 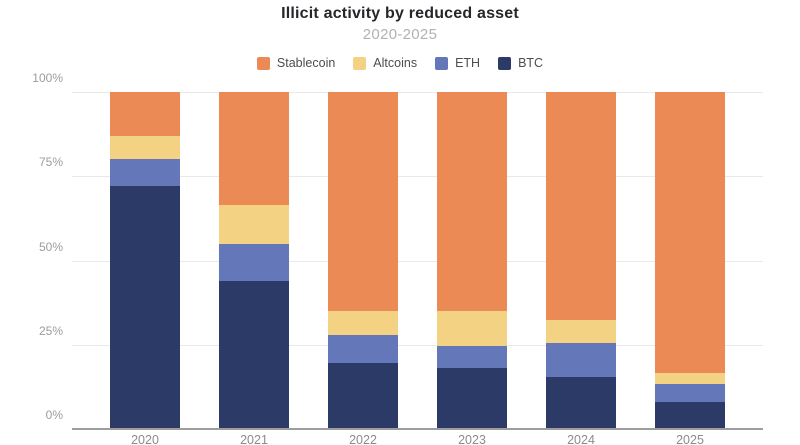 I want to click on bar-segment-eth-2024, so click(x=581, y=360).